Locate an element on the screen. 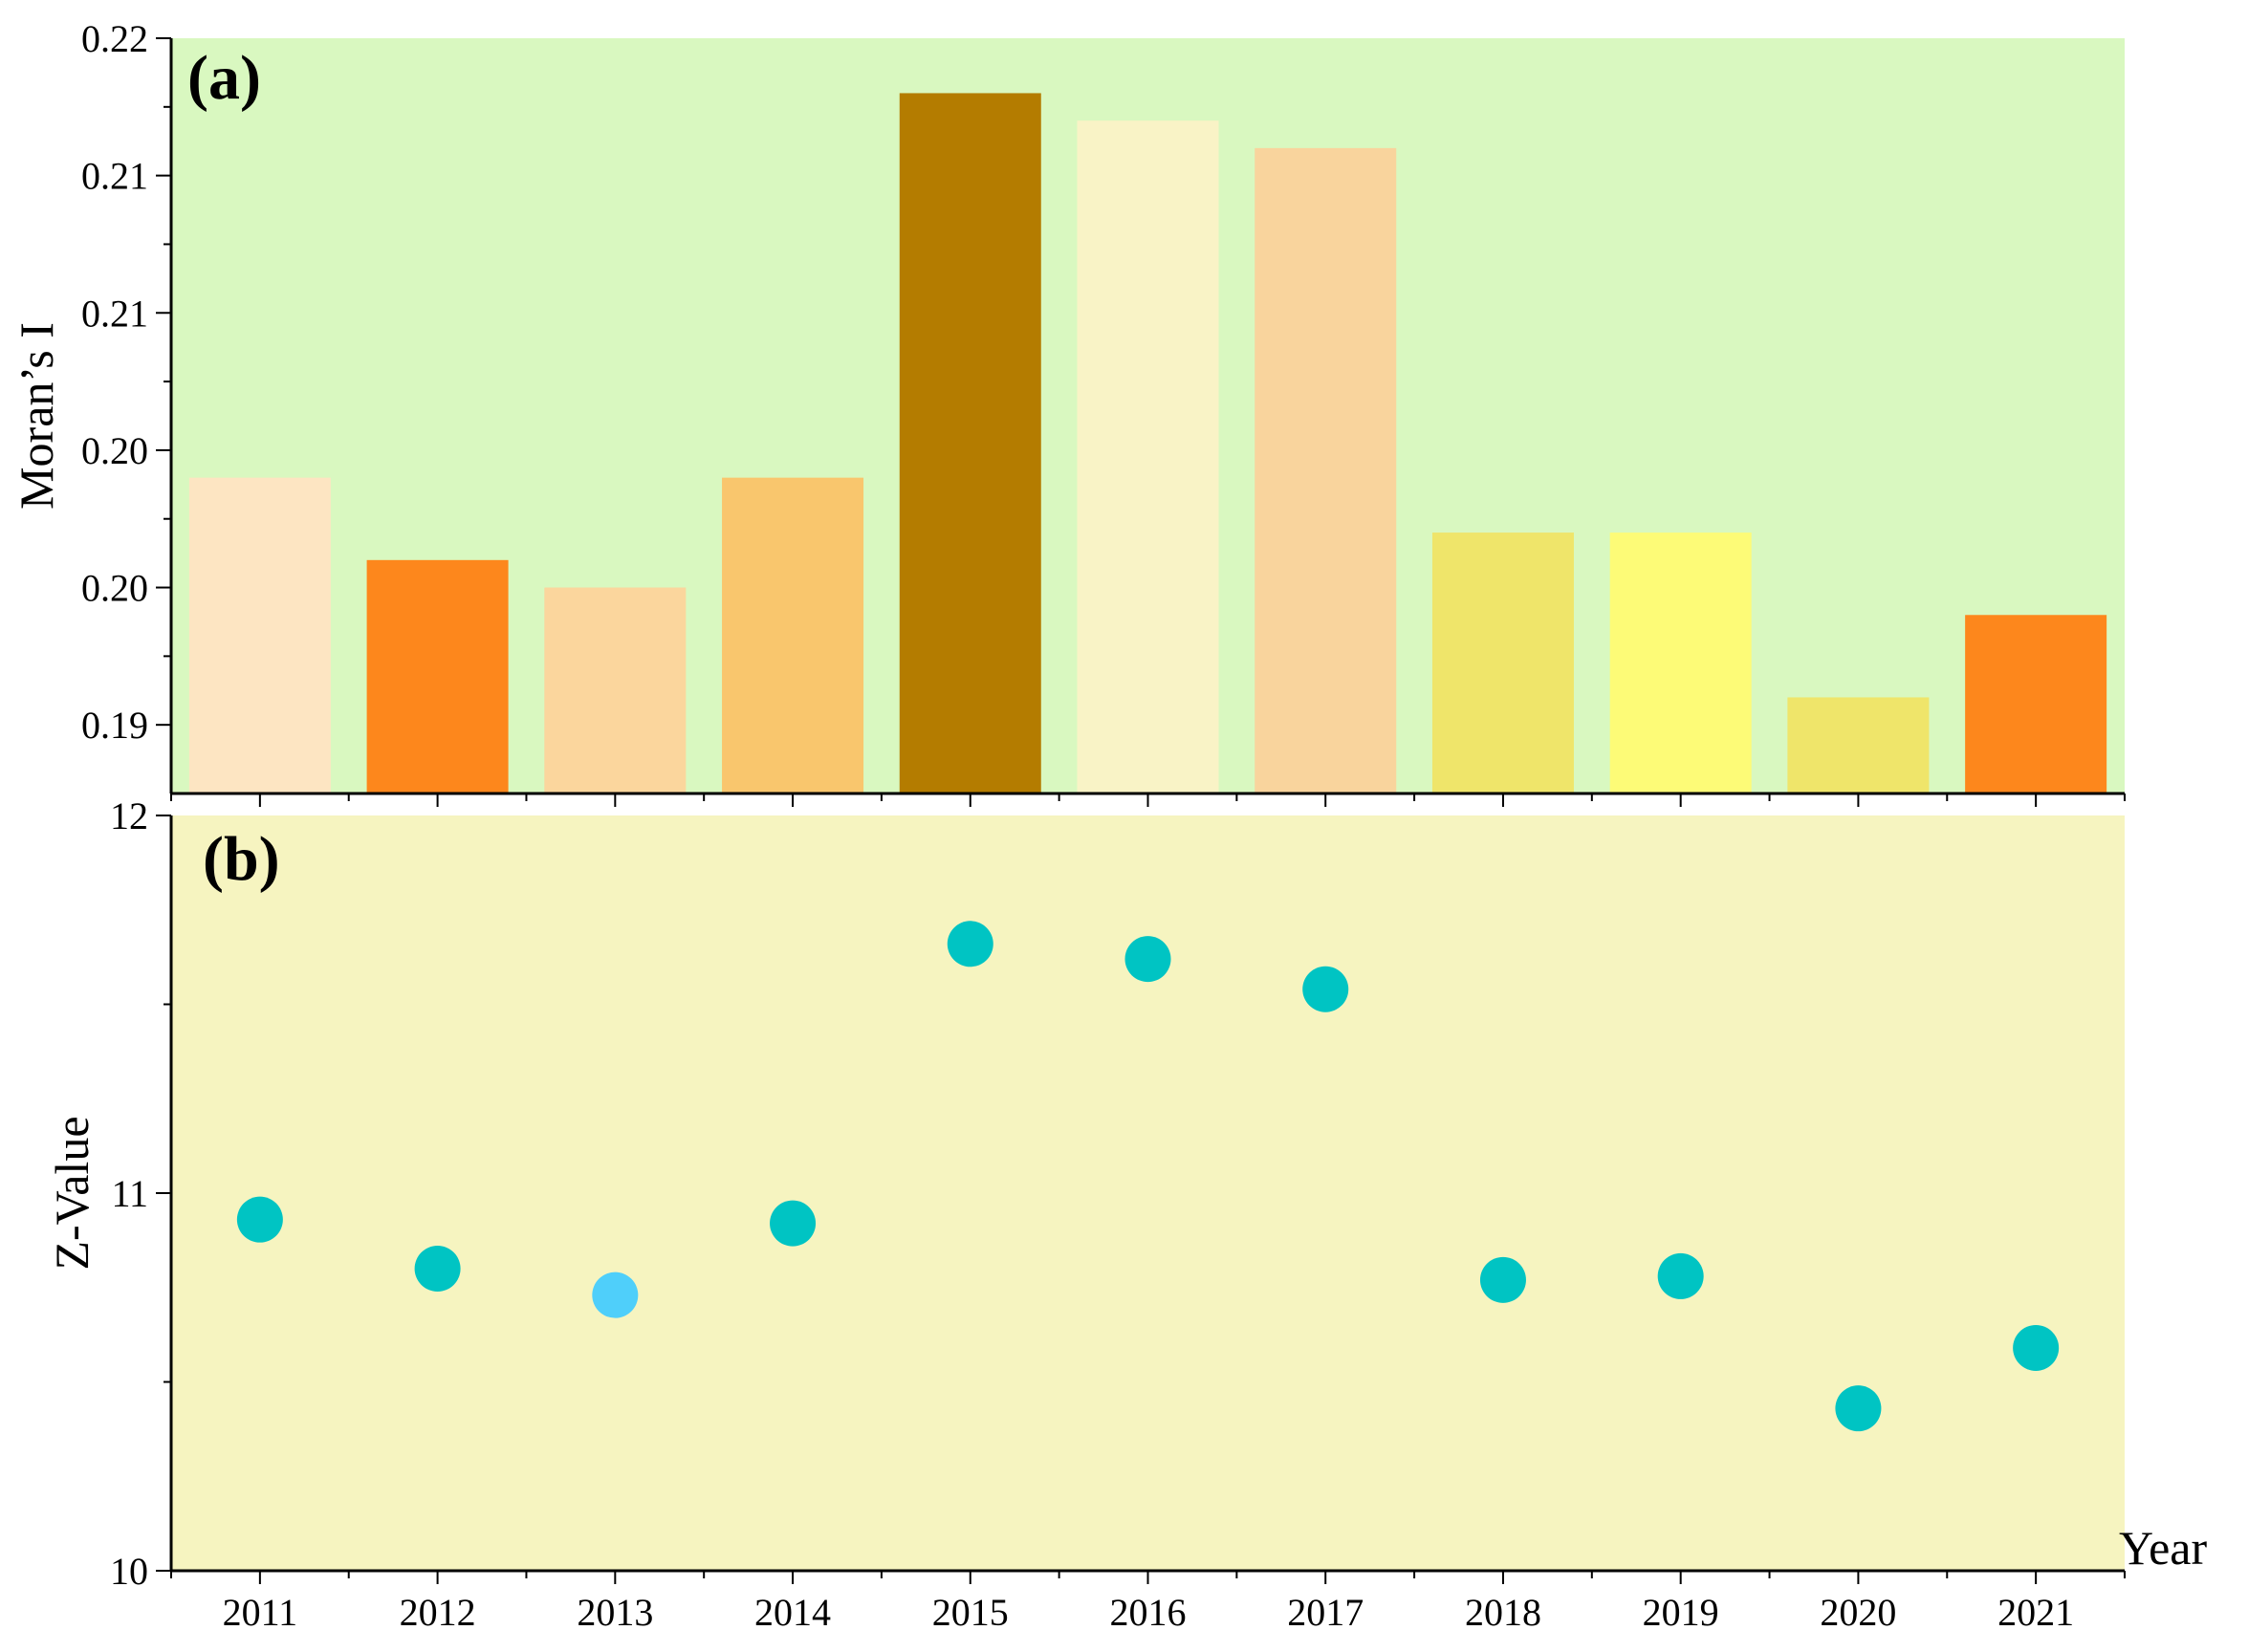 This screenshot has height=1652, width=2248. point-2021 is located at coordinates (2036, 1347).